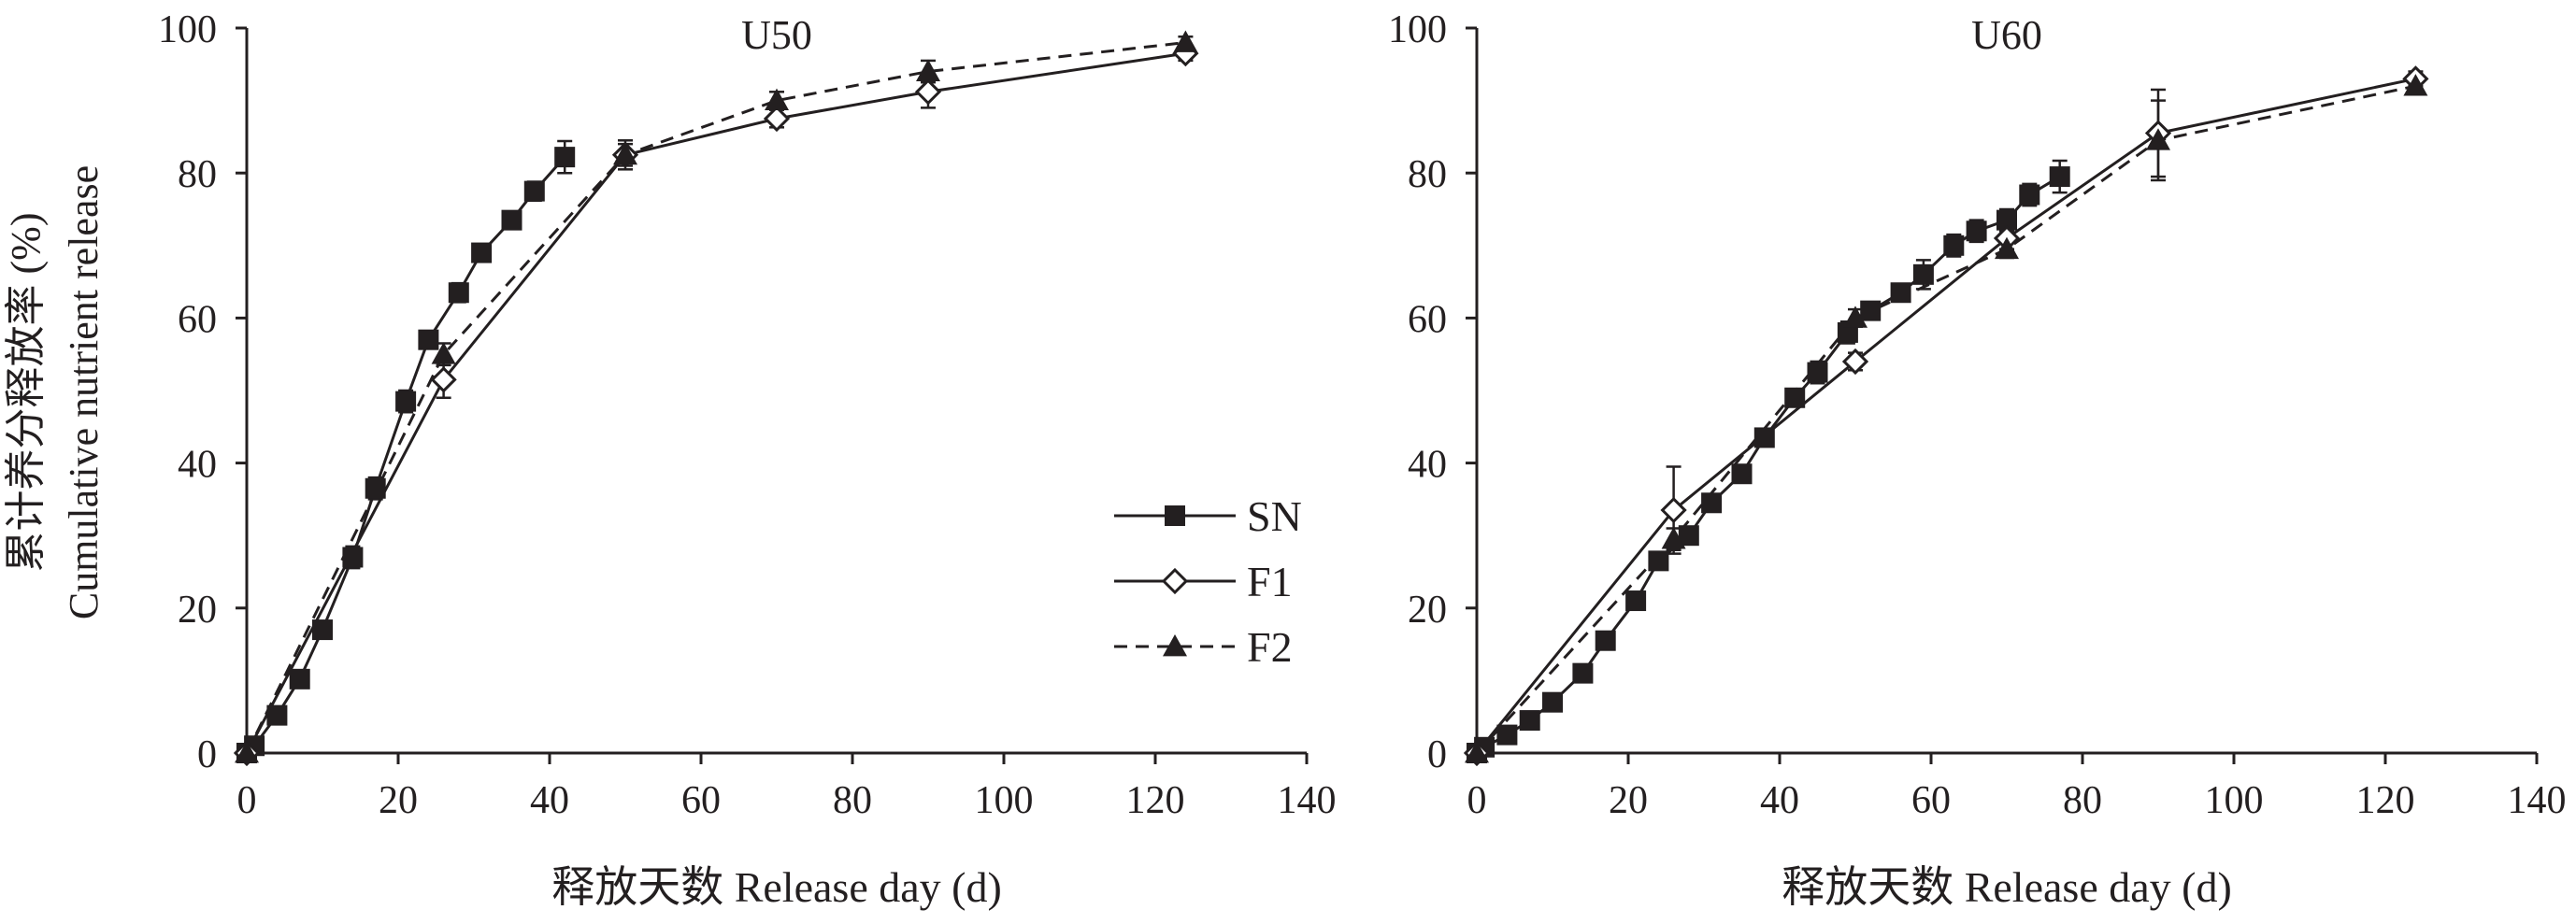 This screenshot has height=924, width=2576. Describe the element at coordinates (1274, 516) in the screenshot. I see `legend-label-sn: SN` at that location.